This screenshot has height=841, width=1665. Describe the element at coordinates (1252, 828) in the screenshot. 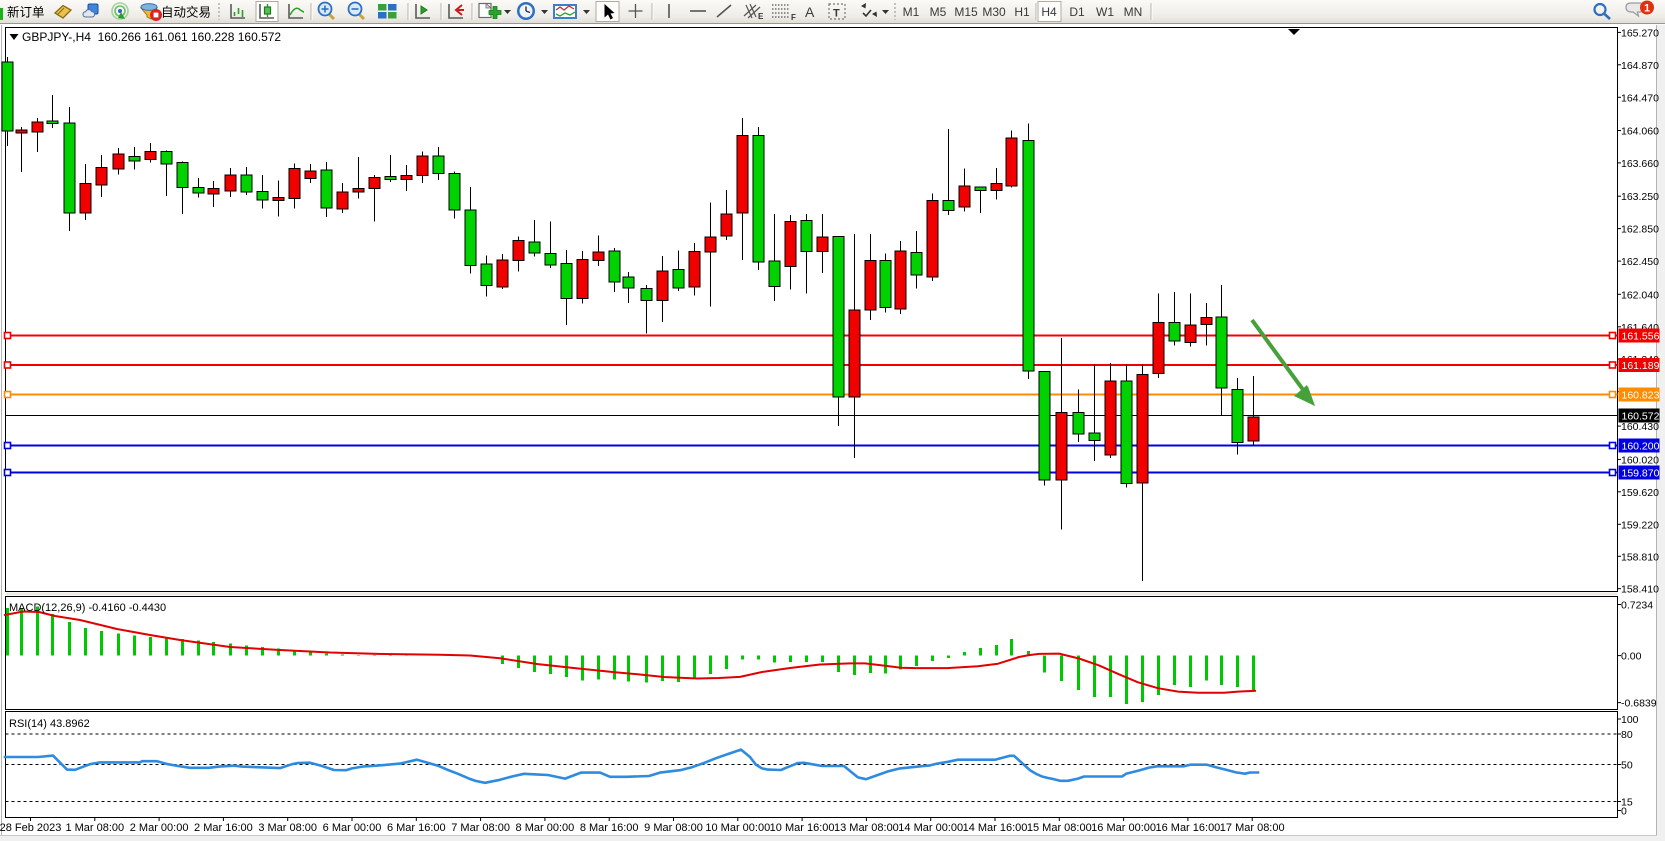

I see `svg-text: 17 Mar 08:00` at that location.